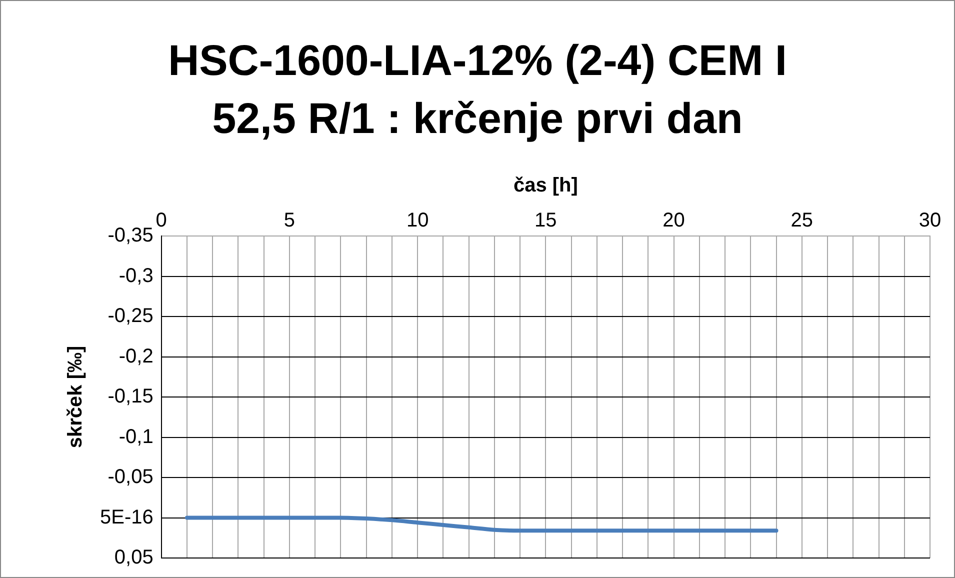 This screenshot has width=955, height=578. Describe the element at coordinates (930, 221) in the screenshot. I see `x-tick-label: 30` at that location.